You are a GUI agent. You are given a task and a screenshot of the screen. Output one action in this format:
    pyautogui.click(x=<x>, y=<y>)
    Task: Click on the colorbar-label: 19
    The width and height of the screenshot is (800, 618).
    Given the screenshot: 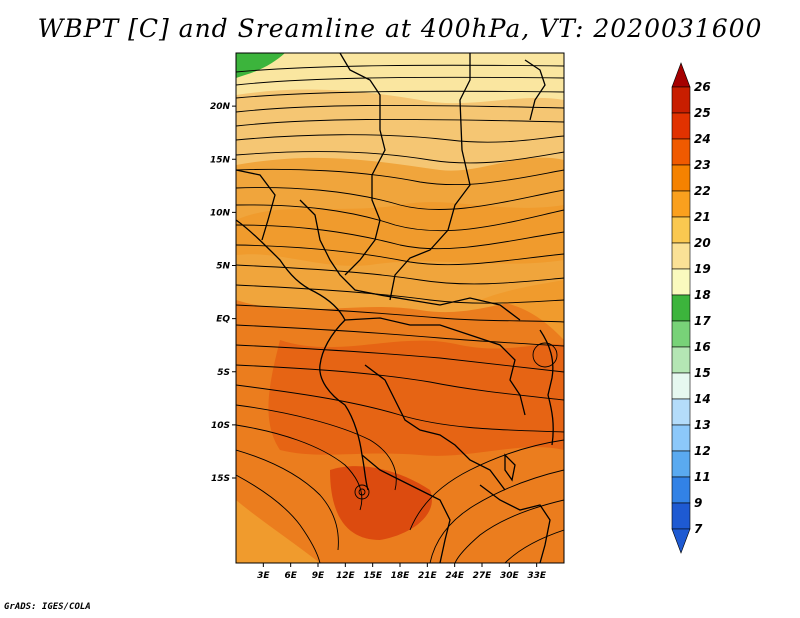 What is the action you would take?
    pyautogui.click(x=702, y=269)
    